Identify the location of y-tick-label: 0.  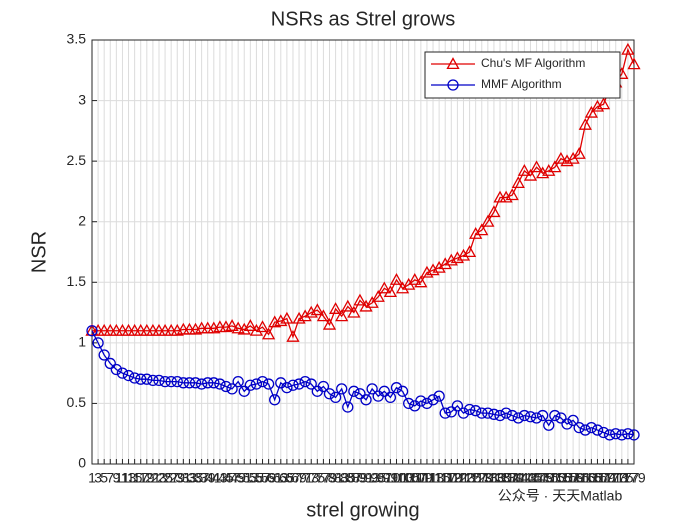
(82, 463).